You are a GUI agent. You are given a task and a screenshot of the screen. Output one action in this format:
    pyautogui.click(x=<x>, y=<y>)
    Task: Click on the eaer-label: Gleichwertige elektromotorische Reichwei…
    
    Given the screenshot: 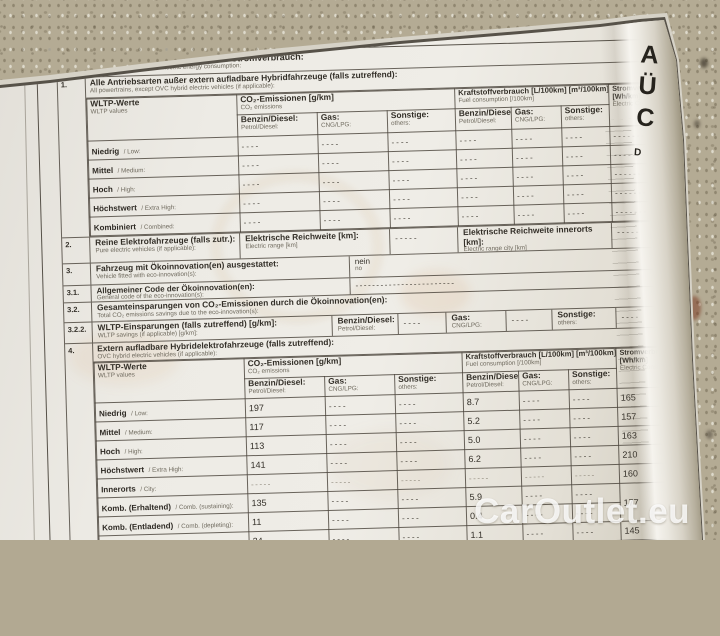 What is the action you would take?
    pyautogui.click(x=207, y=584)
    